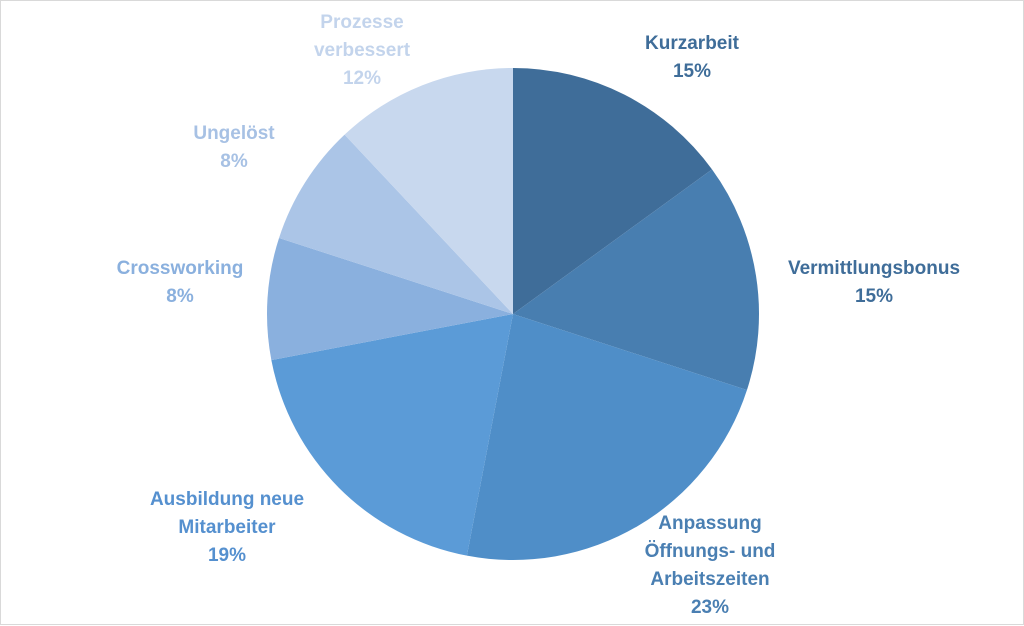 The width and height of the screenshot is (1024, 626). Describe the element at coordinates (692, 57) in the screenshot. I see `data-label-kurzarbeit: Kurzarbeit 15%` at that location.